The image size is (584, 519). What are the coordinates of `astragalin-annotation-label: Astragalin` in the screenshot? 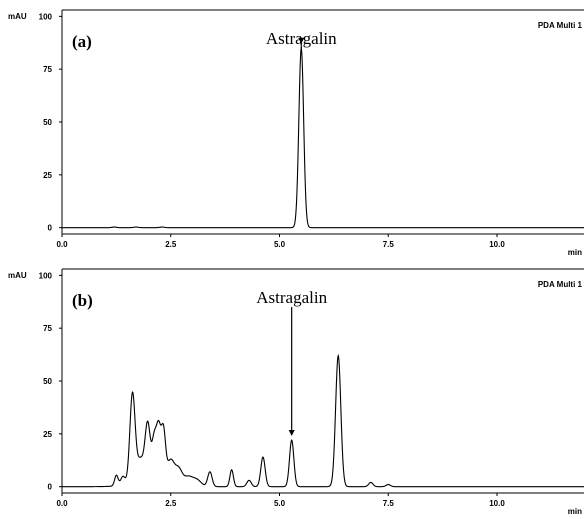 It's located at (291, 297).